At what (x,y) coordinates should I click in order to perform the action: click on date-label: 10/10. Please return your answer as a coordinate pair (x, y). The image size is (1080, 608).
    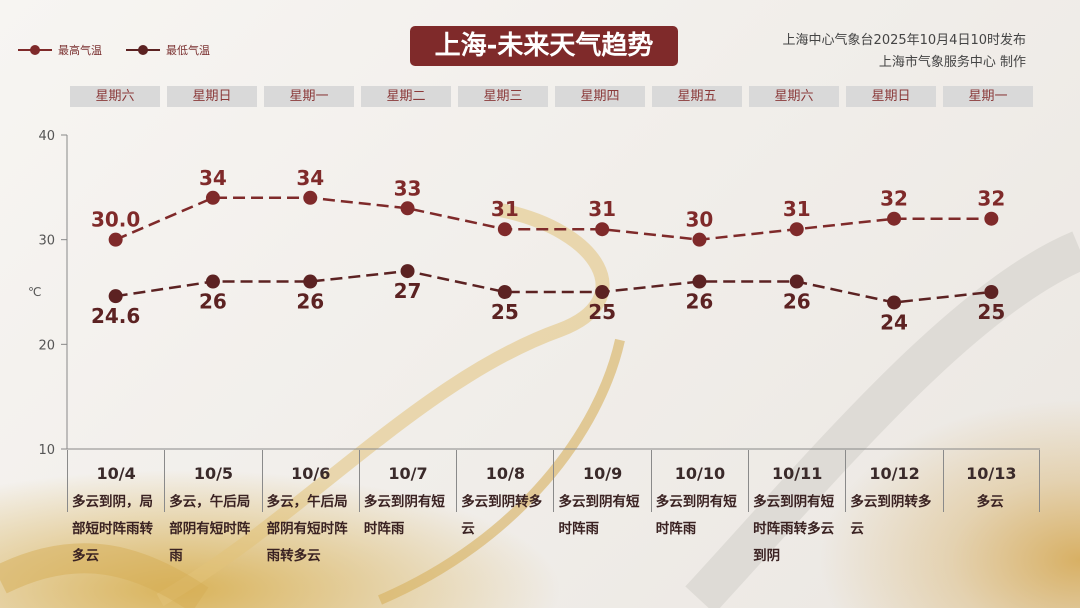
    Looking at the image, I should click on (700, 473).